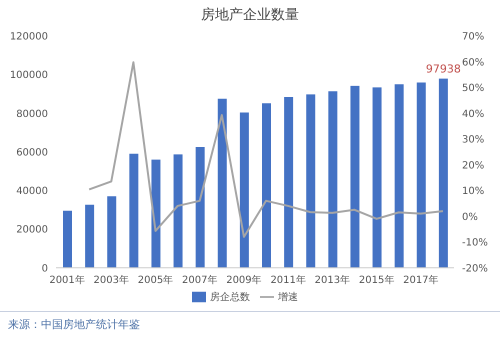 The image size is (500, 340). What do you see at coordinates (288, 280) in the screenshot?
I see `x-tick-label: 2011年` at bounding box center [288, 280].